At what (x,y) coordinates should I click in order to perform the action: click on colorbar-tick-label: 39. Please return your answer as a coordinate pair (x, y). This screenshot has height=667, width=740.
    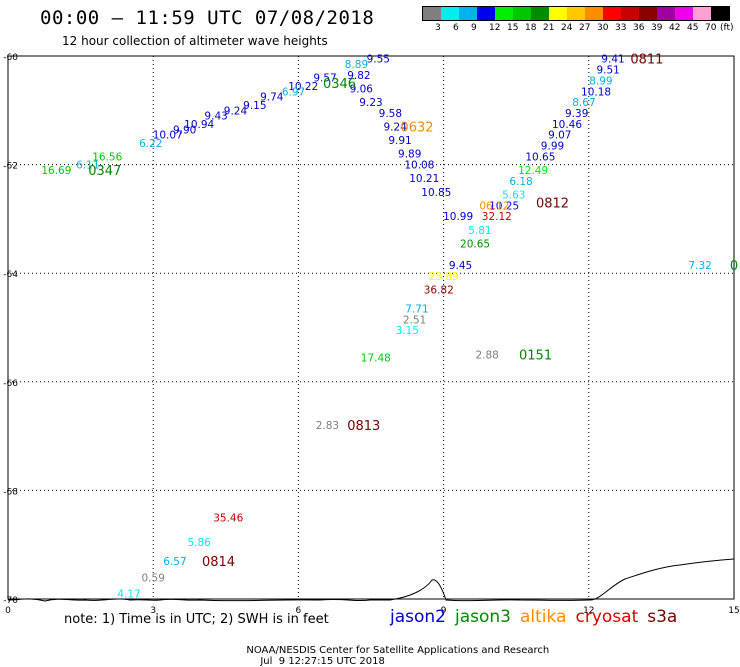
    Looking at the image, I should click on (657, 28).